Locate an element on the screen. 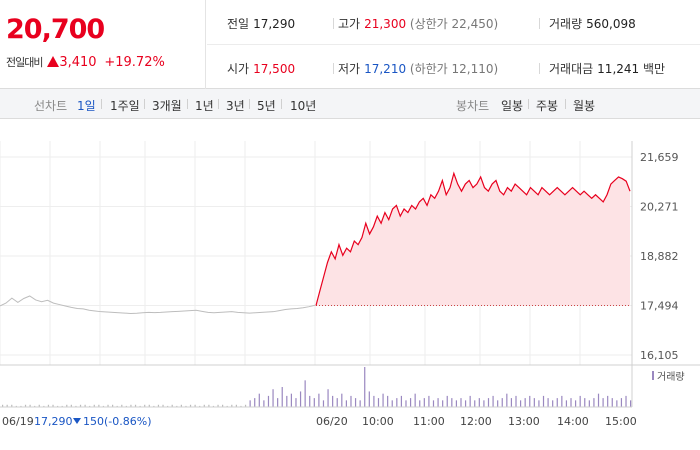 The image size is (700, 450). prev-day-change-label: 150 is located at coordinates (93, 421).